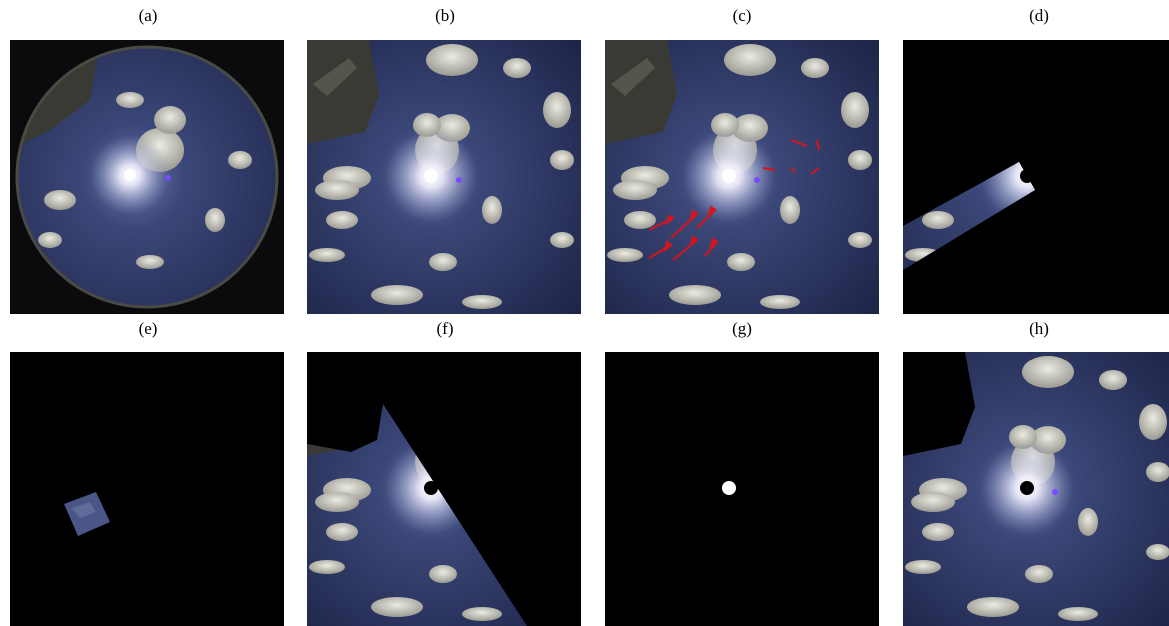 The height and width of the screenshot is (626, 1169). I want to click on panel-c-arrows, so click(742, 177).